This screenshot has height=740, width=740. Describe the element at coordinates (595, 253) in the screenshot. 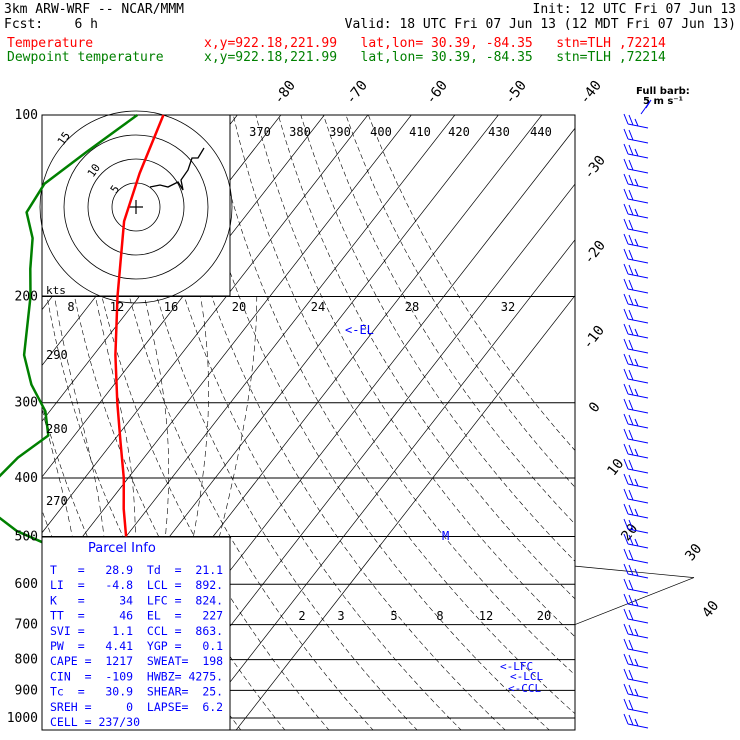

I see `isotherm-label: -20` at that location.